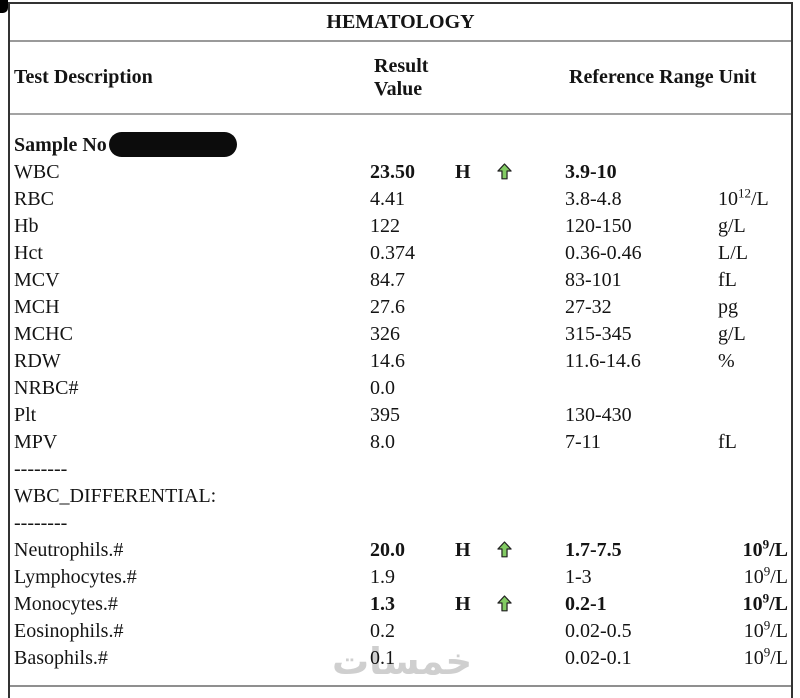 Image resolution: width=800 pixels, height=698 pixels. What do you see at coordinates (61, 658) in the screenshot?
I see `test-name: Basophils.#` at bounding box center [61, 658].